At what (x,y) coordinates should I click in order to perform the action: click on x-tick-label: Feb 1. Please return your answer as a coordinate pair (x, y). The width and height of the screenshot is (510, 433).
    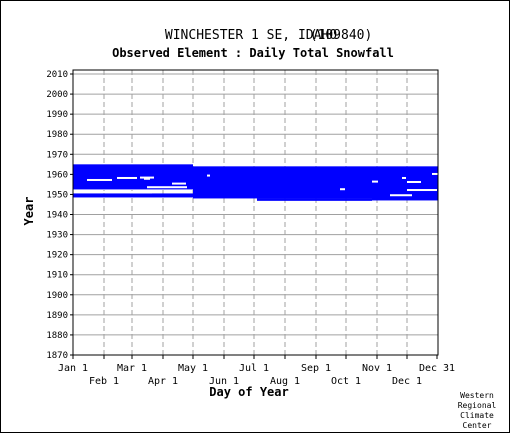
    Looking at the image, I should click on (104, 381).